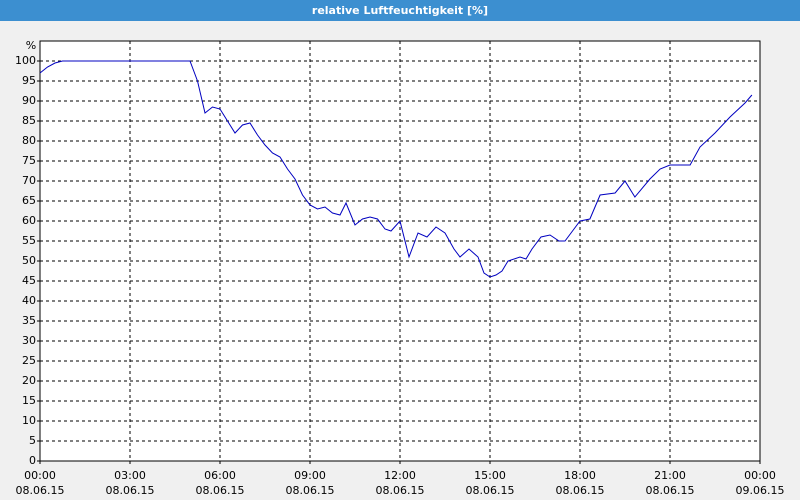 This screenshot has height=500, width=800. What do you see at coordinates (400, 475) in the screenshot?
I see `x-tick-label: 12:00` at bounding box center [400, 475].